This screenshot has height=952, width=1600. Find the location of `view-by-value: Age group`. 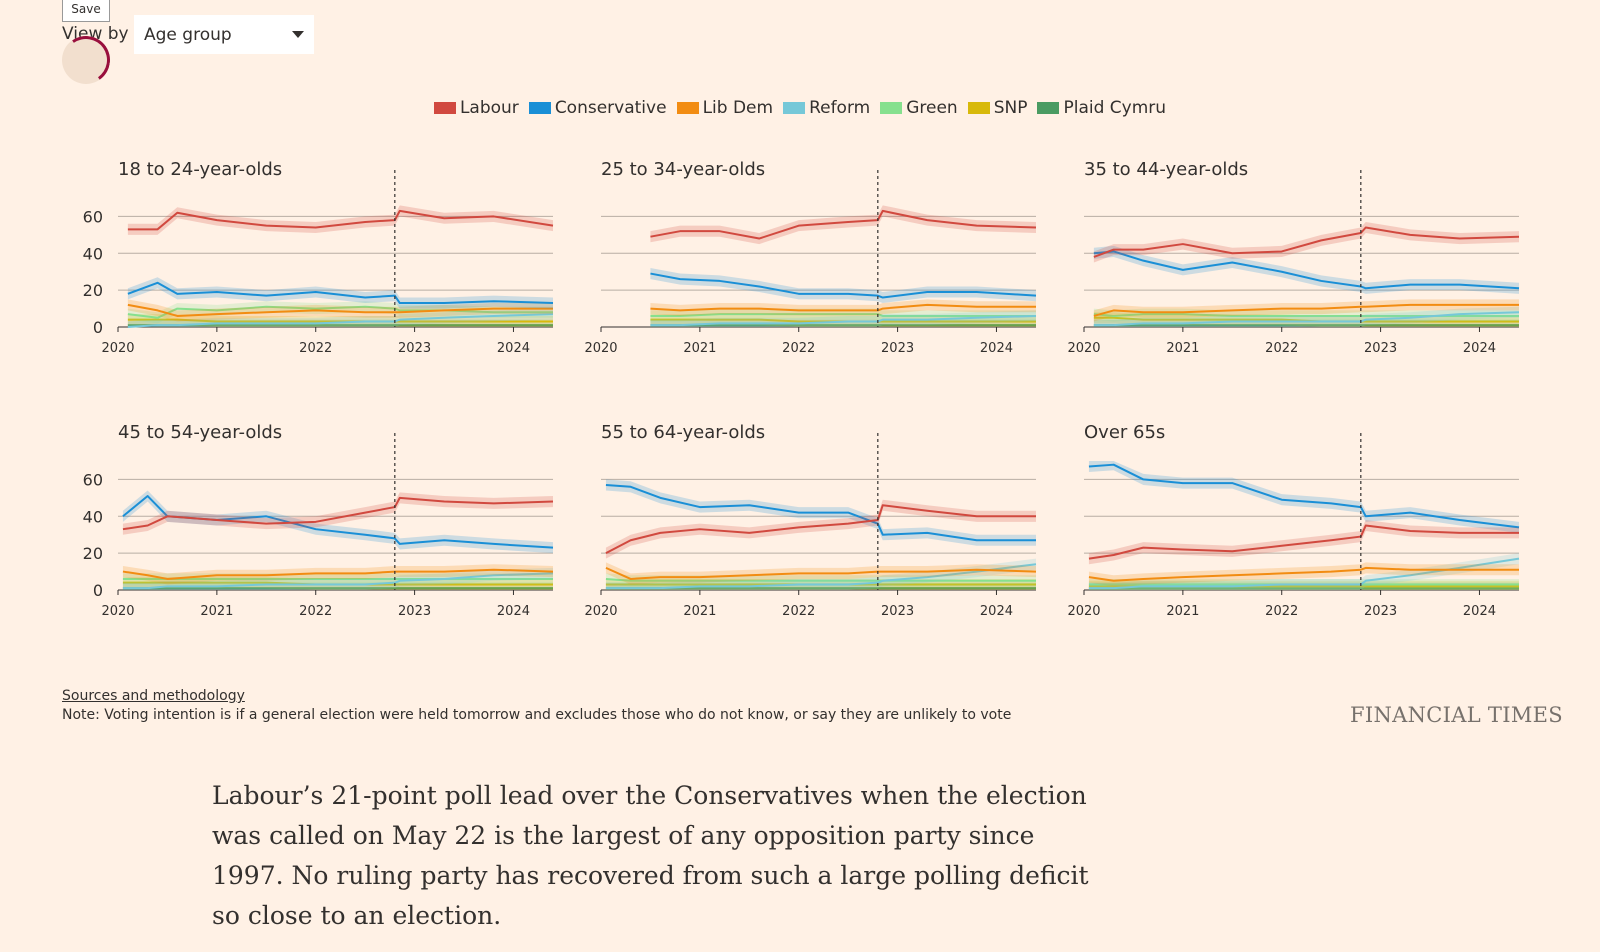

view-by-value: Age group is located at coordinates (188, 34).